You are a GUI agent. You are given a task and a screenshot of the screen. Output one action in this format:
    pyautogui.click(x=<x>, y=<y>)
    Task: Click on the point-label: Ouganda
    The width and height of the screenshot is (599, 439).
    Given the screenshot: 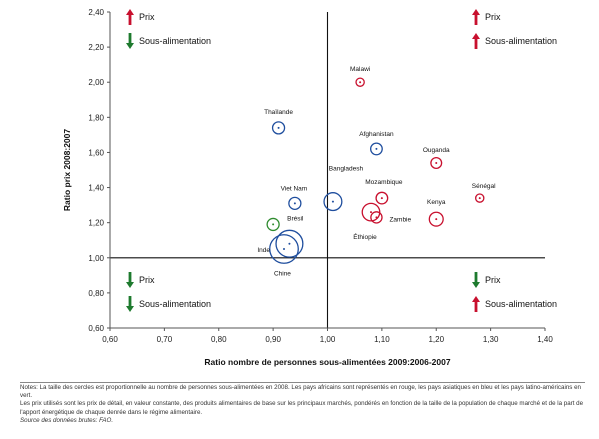 What is the action you would take?
    pyautogui.click(x=436, y=150)
    